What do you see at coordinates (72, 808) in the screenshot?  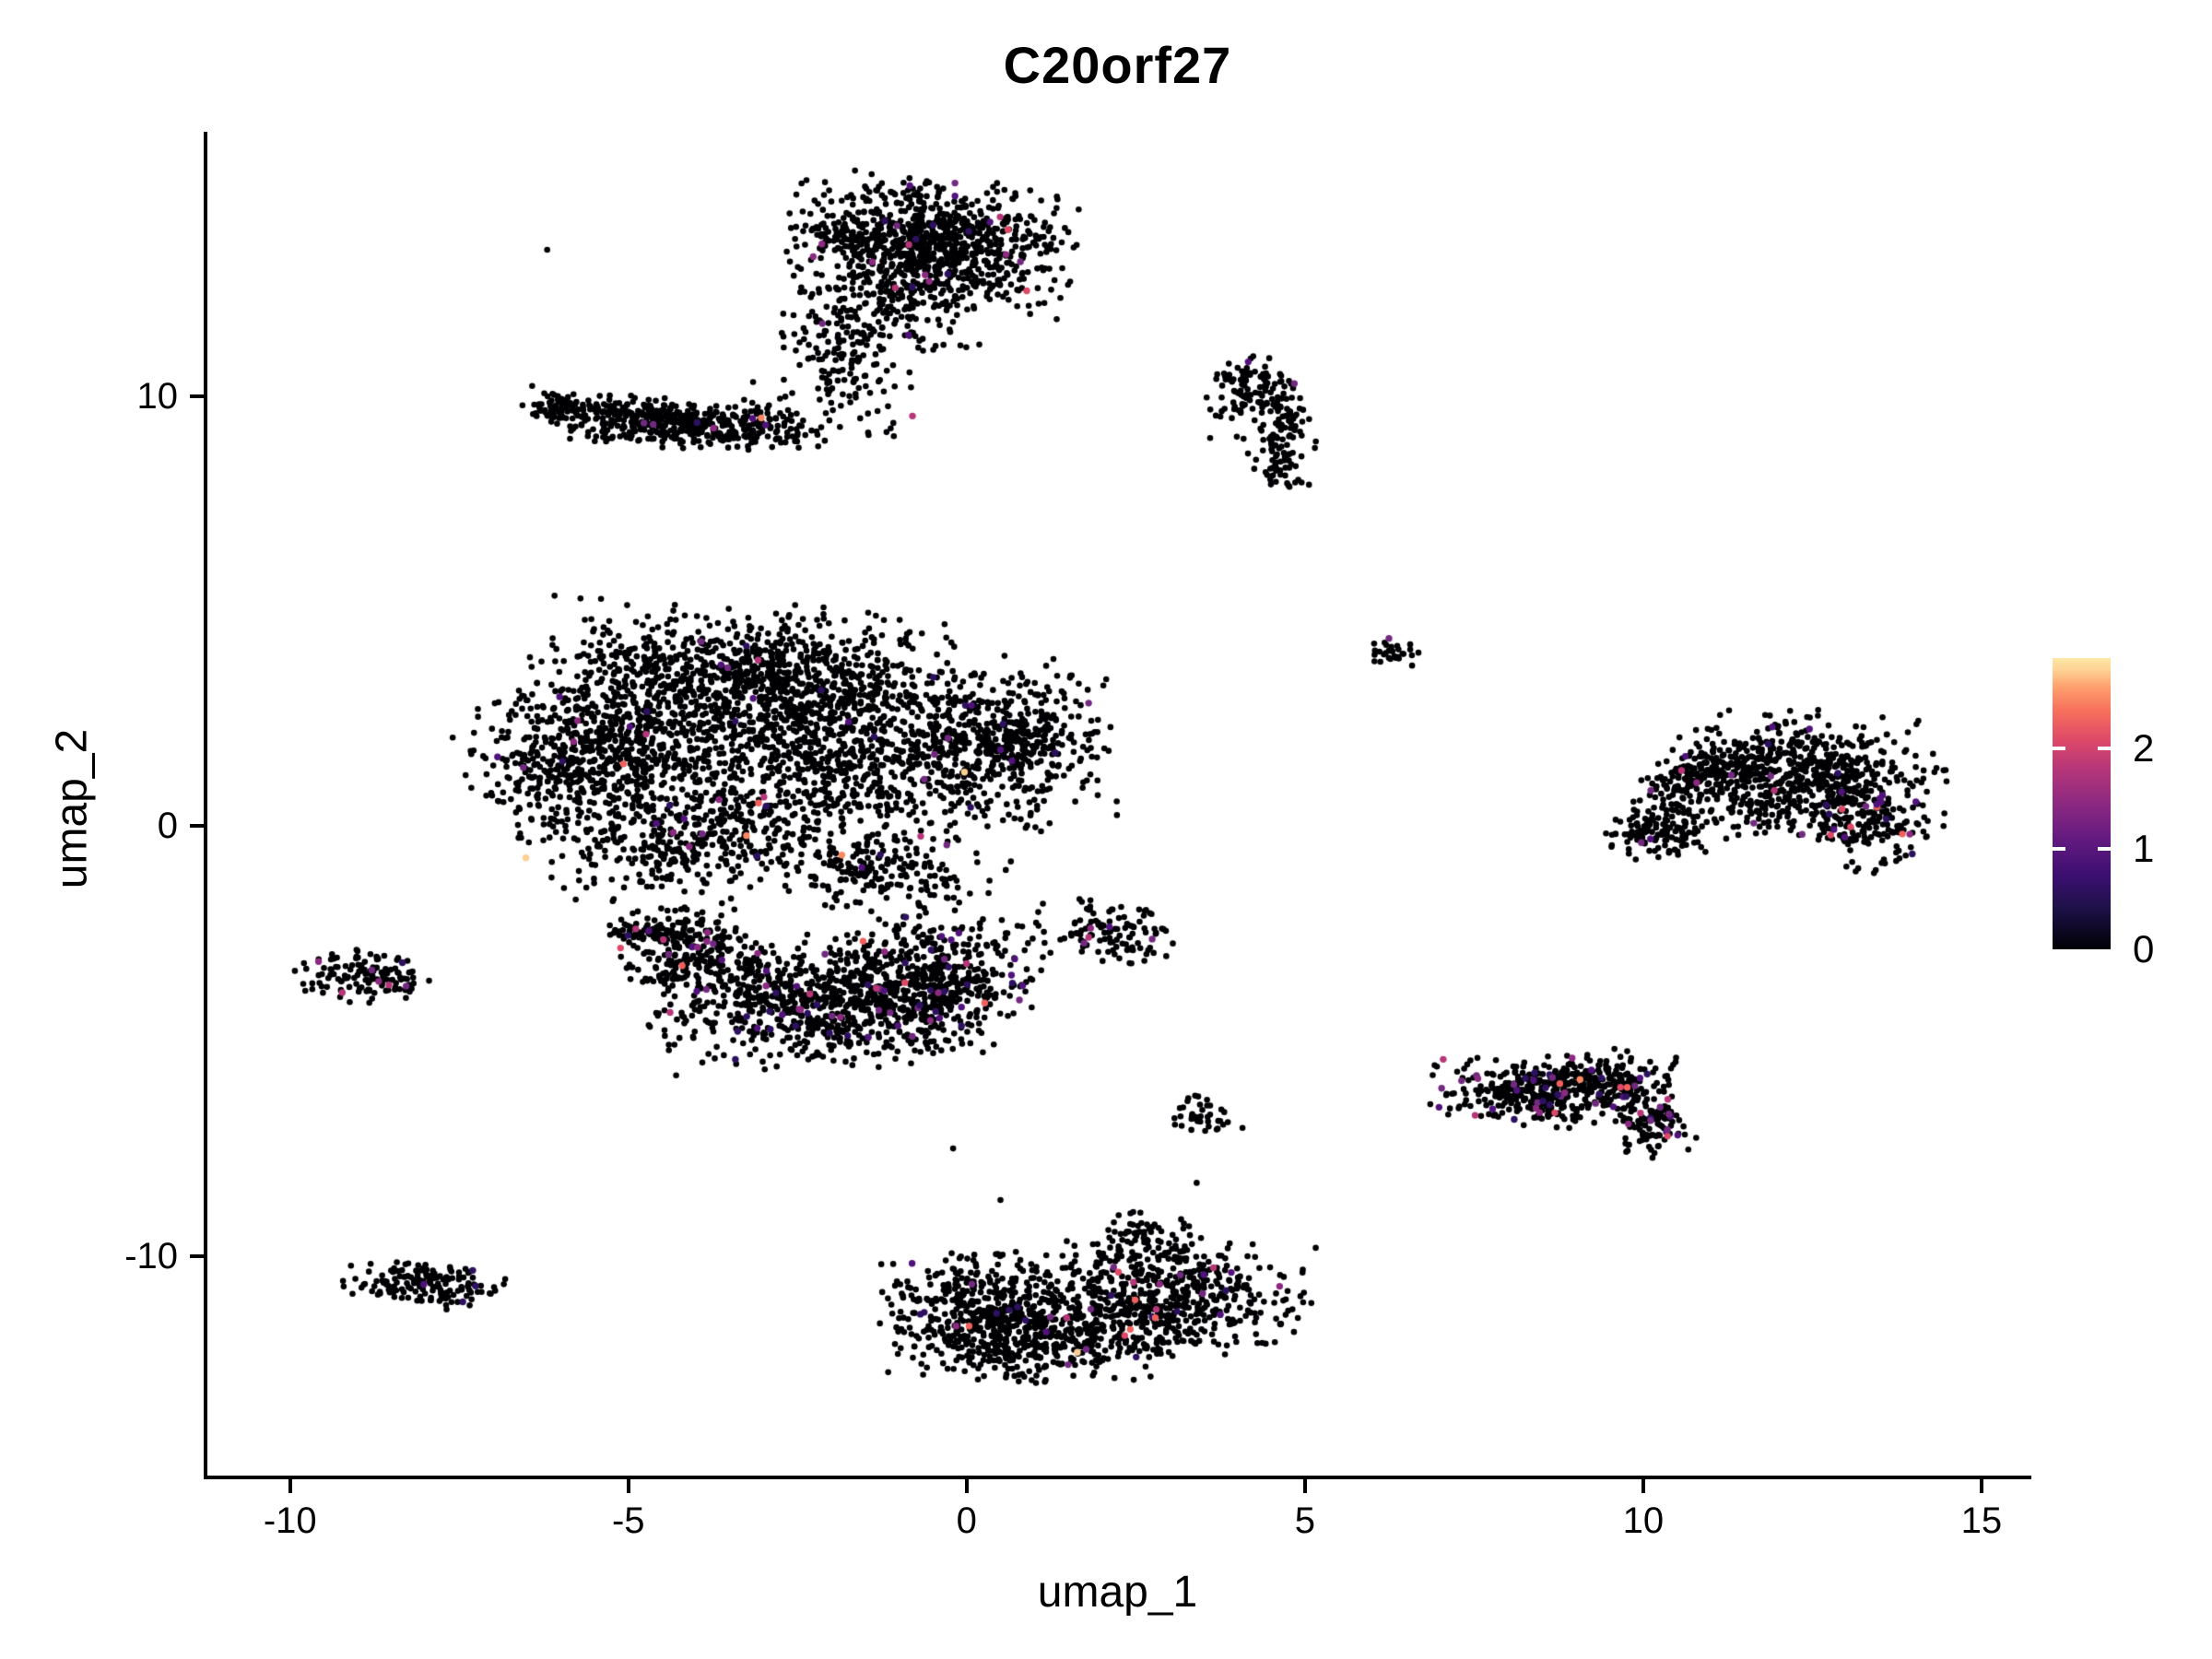 I see `y-axis-title: umap_2` at bounding box center [72, 808].